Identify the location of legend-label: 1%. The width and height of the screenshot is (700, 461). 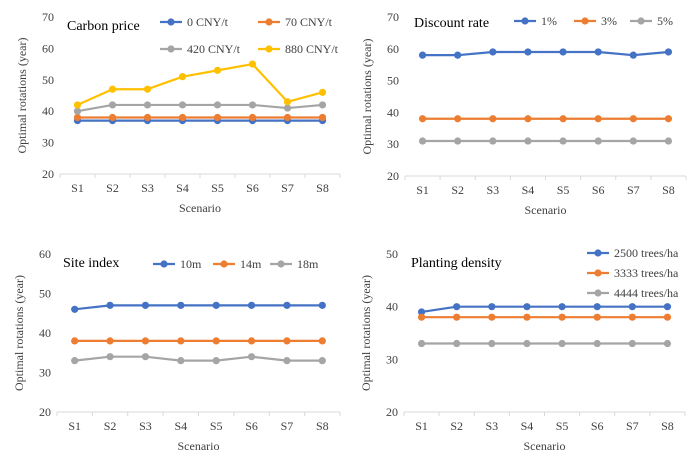
(549, 21).